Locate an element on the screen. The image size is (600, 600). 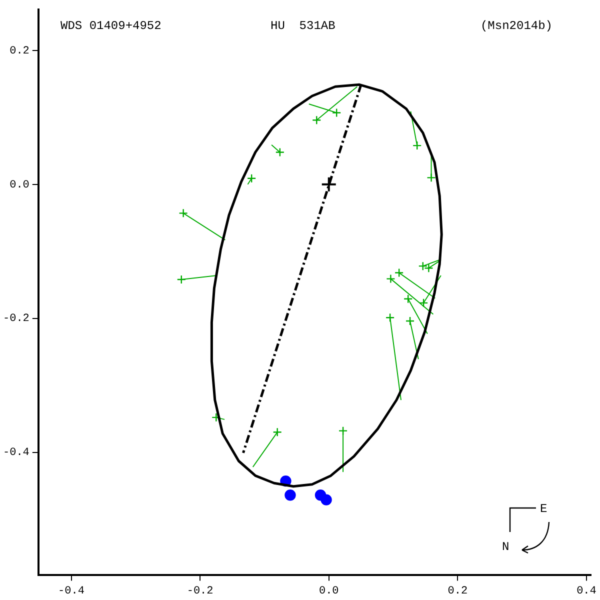
y-tick-label: 0.2 is located at coordinates (20, 51).